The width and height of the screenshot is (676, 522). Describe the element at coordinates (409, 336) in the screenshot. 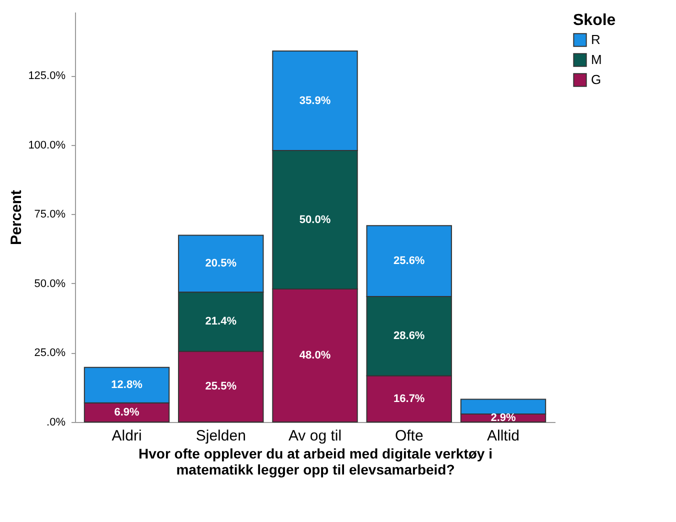

I see `data-label: 28.6%` at that location.